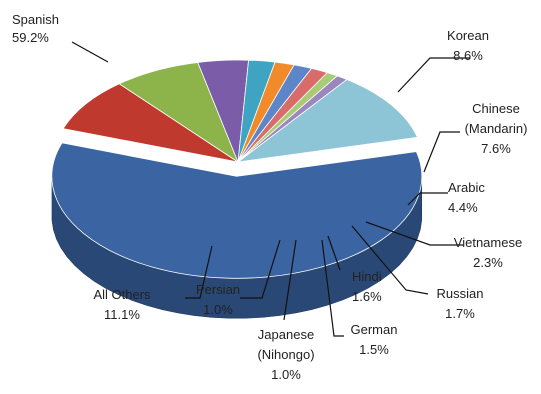 The image size is (541, 394). I want to click on label-hindi: Hindi, so click(367, 276).